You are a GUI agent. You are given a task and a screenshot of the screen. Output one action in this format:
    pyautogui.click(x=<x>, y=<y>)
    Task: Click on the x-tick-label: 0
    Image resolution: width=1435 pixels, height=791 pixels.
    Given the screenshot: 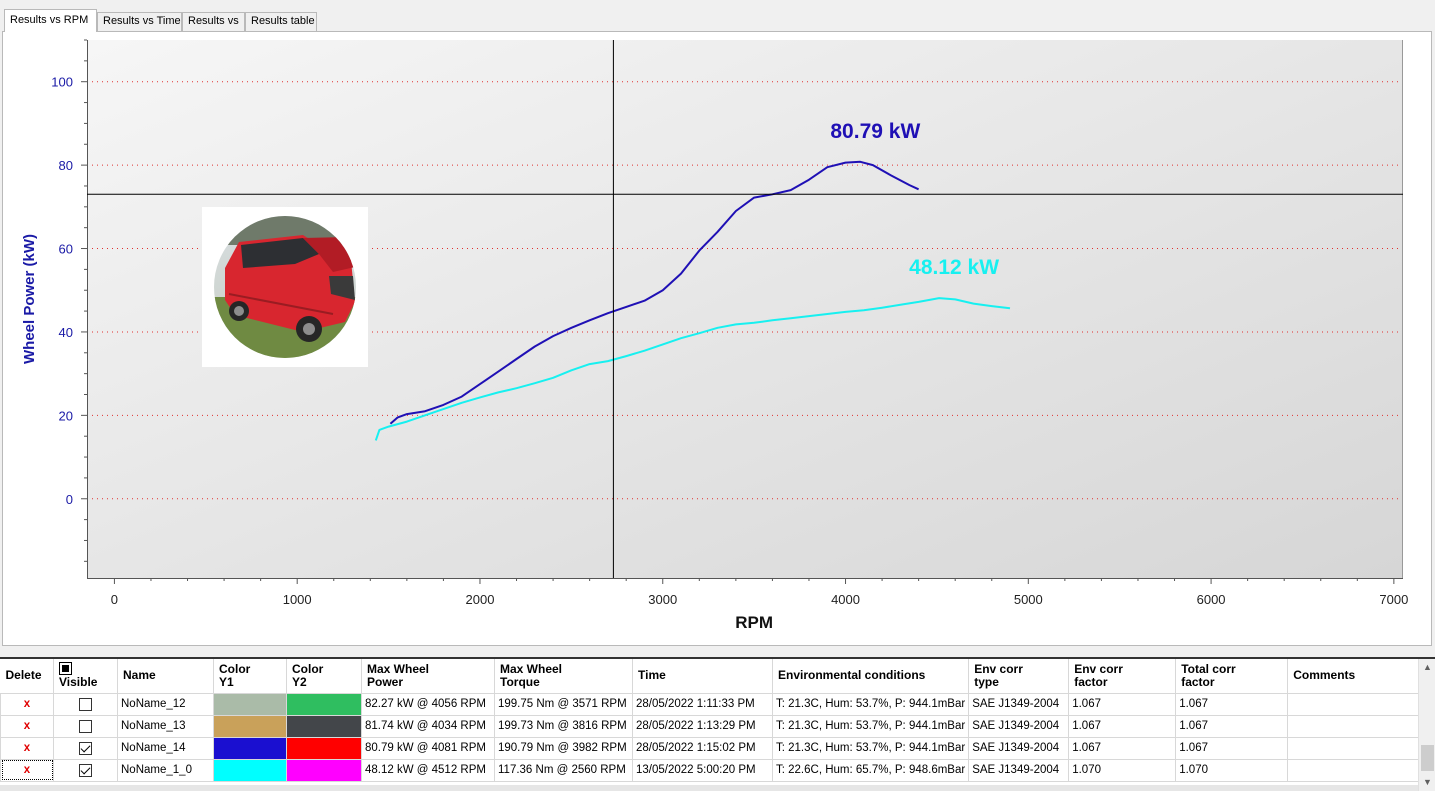 What is the action you would take?
    pyautogui.click(x=114, y=599)
    